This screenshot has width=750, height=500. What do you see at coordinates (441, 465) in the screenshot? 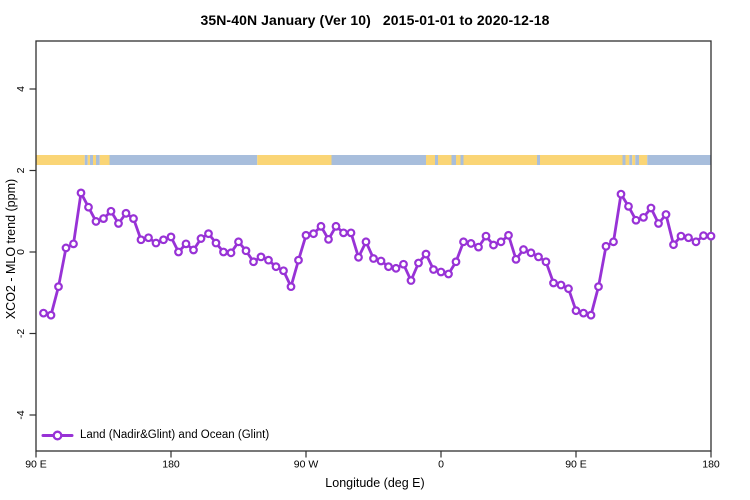
I see `x-tick-label: 0` at bounding box center [441, 465].